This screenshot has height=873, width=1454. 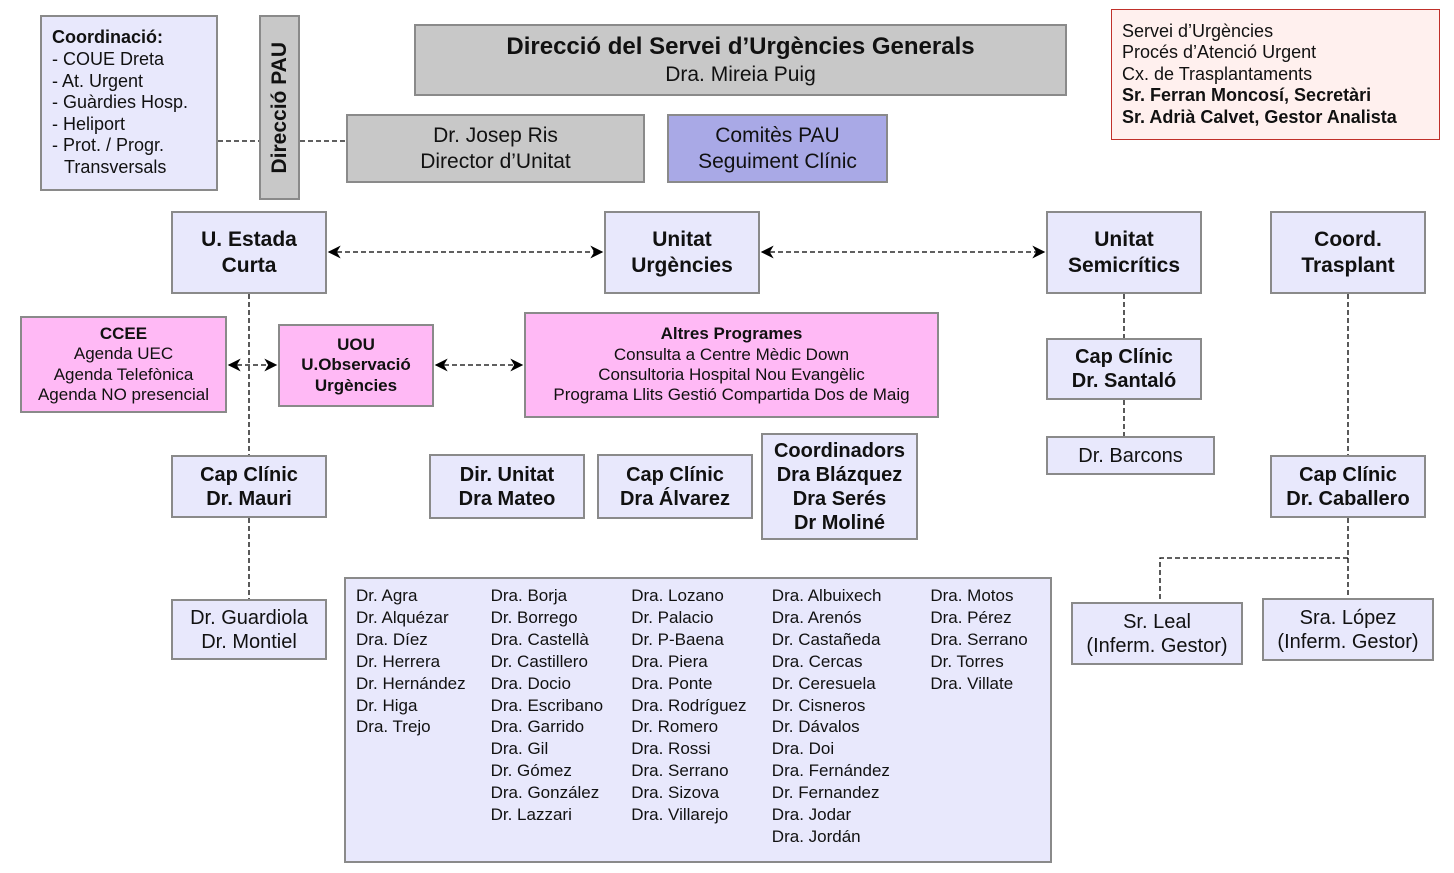 I want to click on staff-member: Dr. Castillero, so click(x=539, y=661).